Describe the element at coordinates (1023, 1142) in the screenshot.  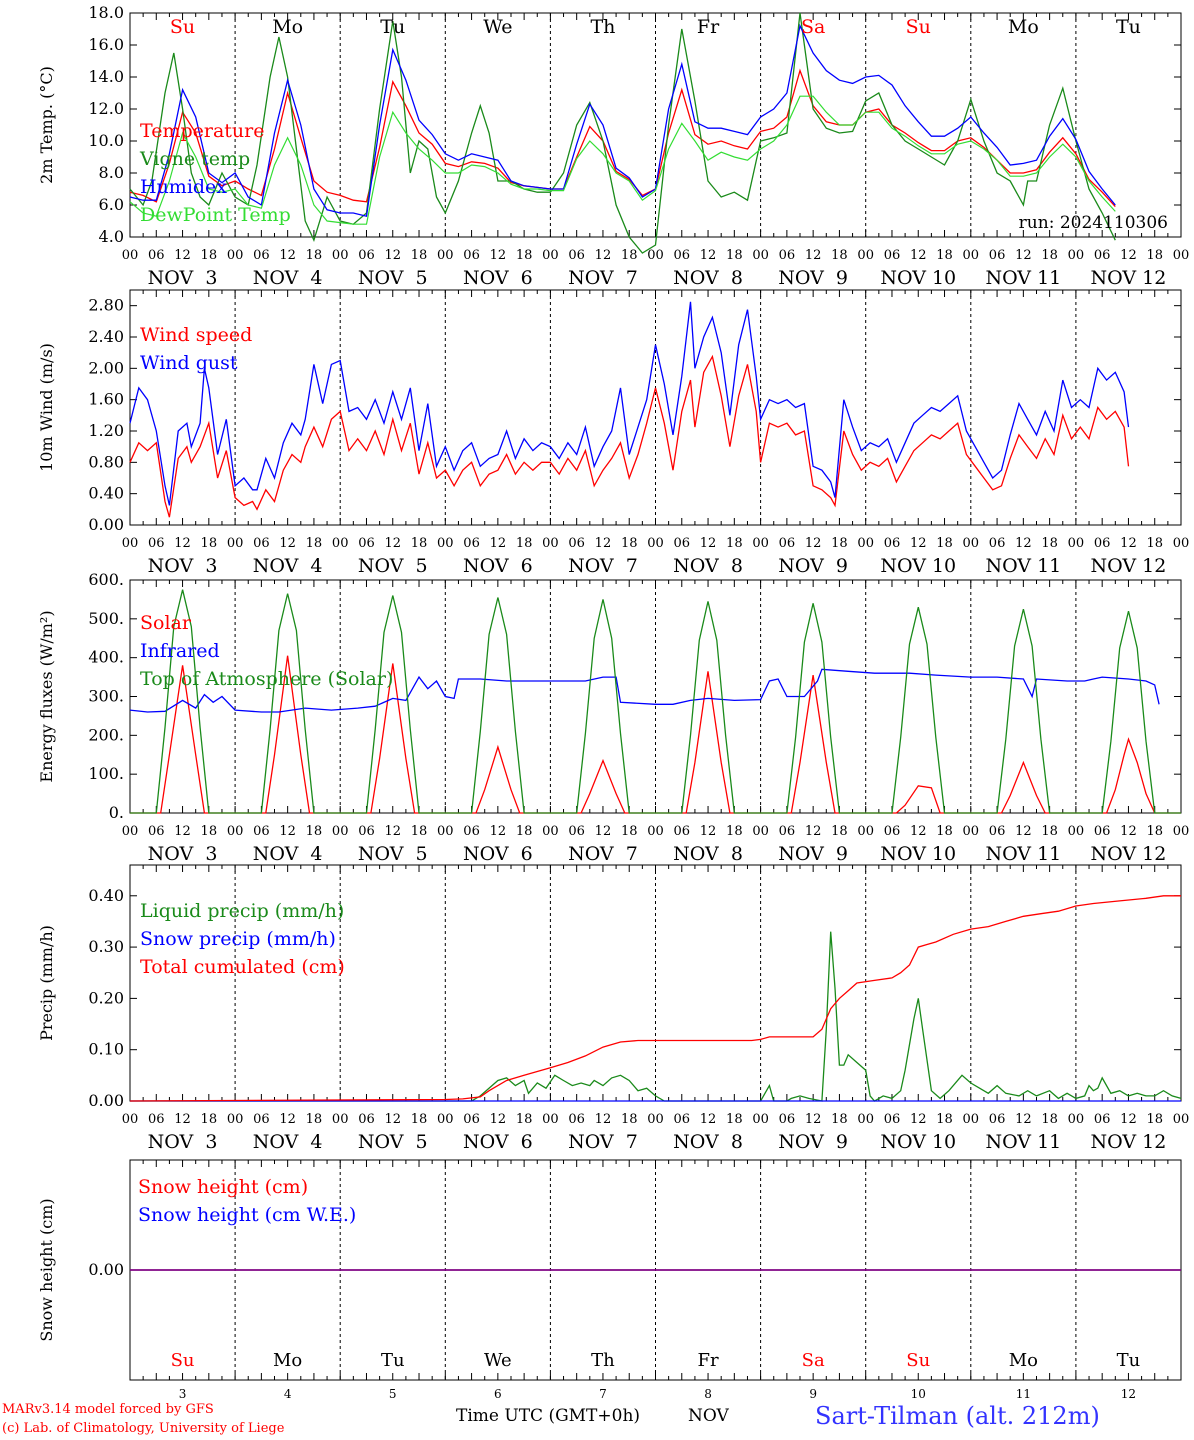
I see `date-label: NOV 11` at that location.